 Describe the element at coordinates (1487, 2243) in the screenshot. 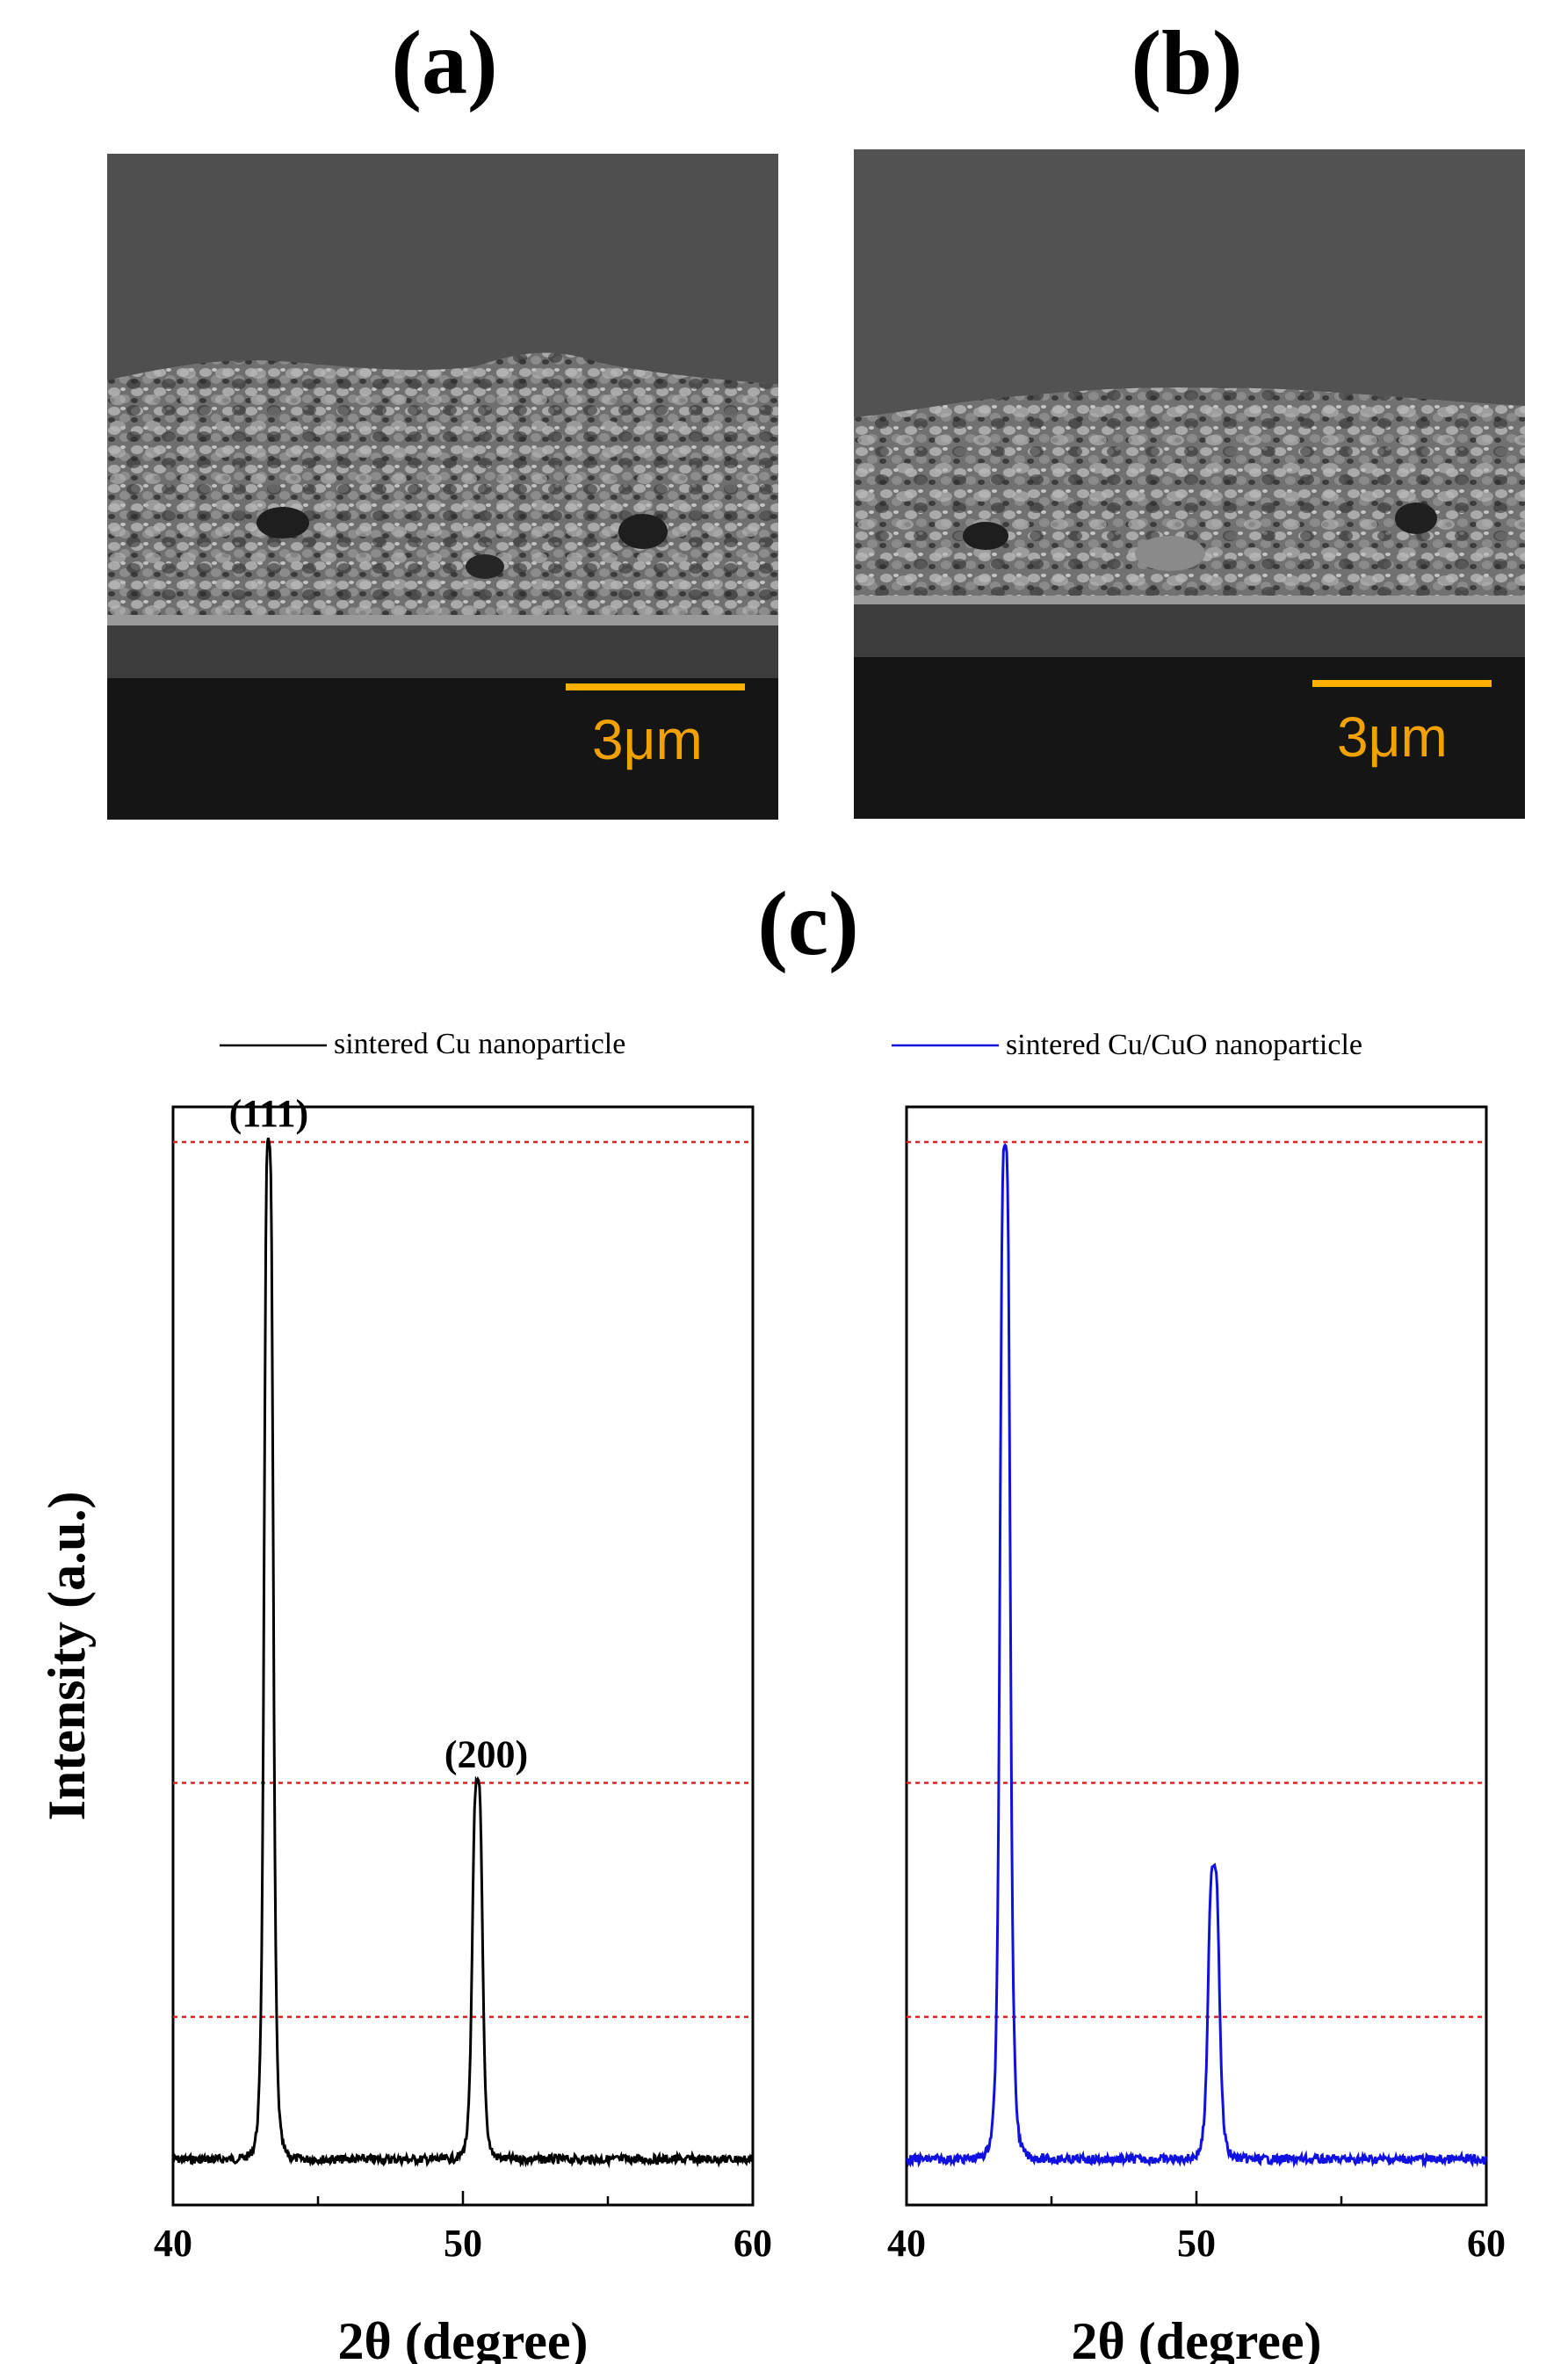

I see `x-tick-label-right-60: 60` at that location.